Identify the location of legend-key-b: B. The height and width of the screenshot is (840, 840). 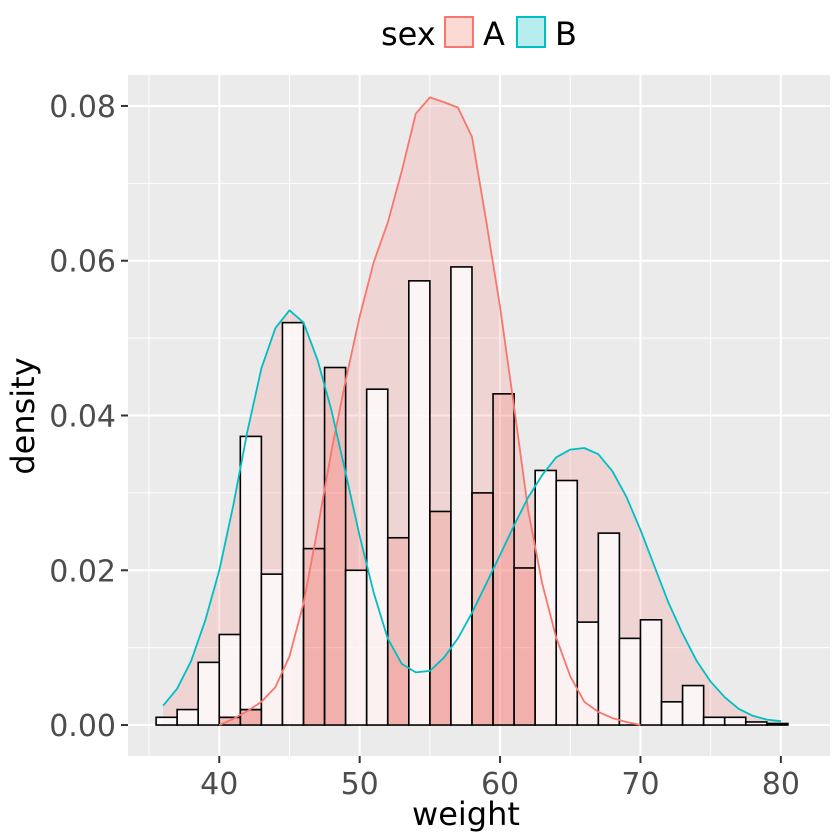
(546, 34).